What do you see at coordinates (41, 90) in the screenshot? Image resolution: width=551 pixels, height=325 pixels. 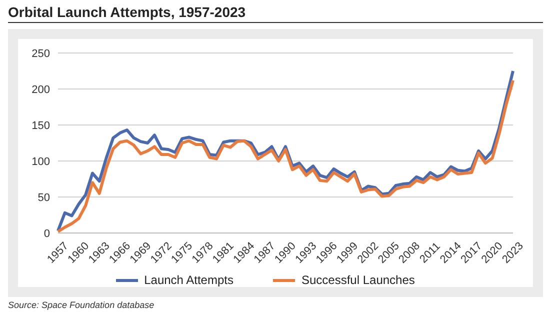 I see `y-tick-label: 200` at bounding box center [41, 90].